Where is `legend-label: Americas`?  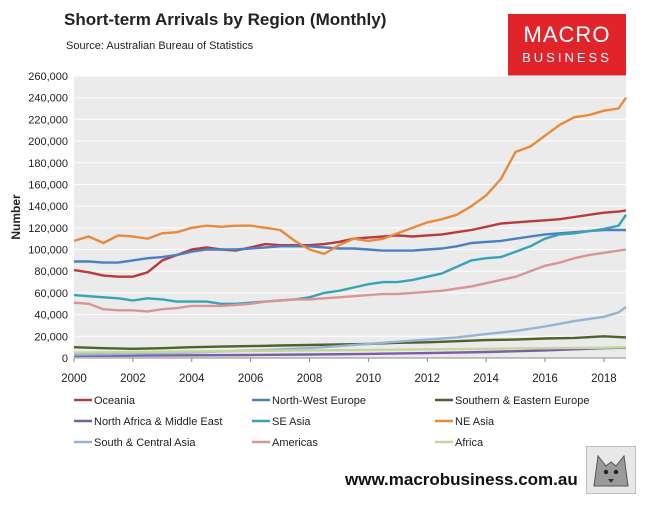
legend-label: Americas is located at coordinates (295, 443).